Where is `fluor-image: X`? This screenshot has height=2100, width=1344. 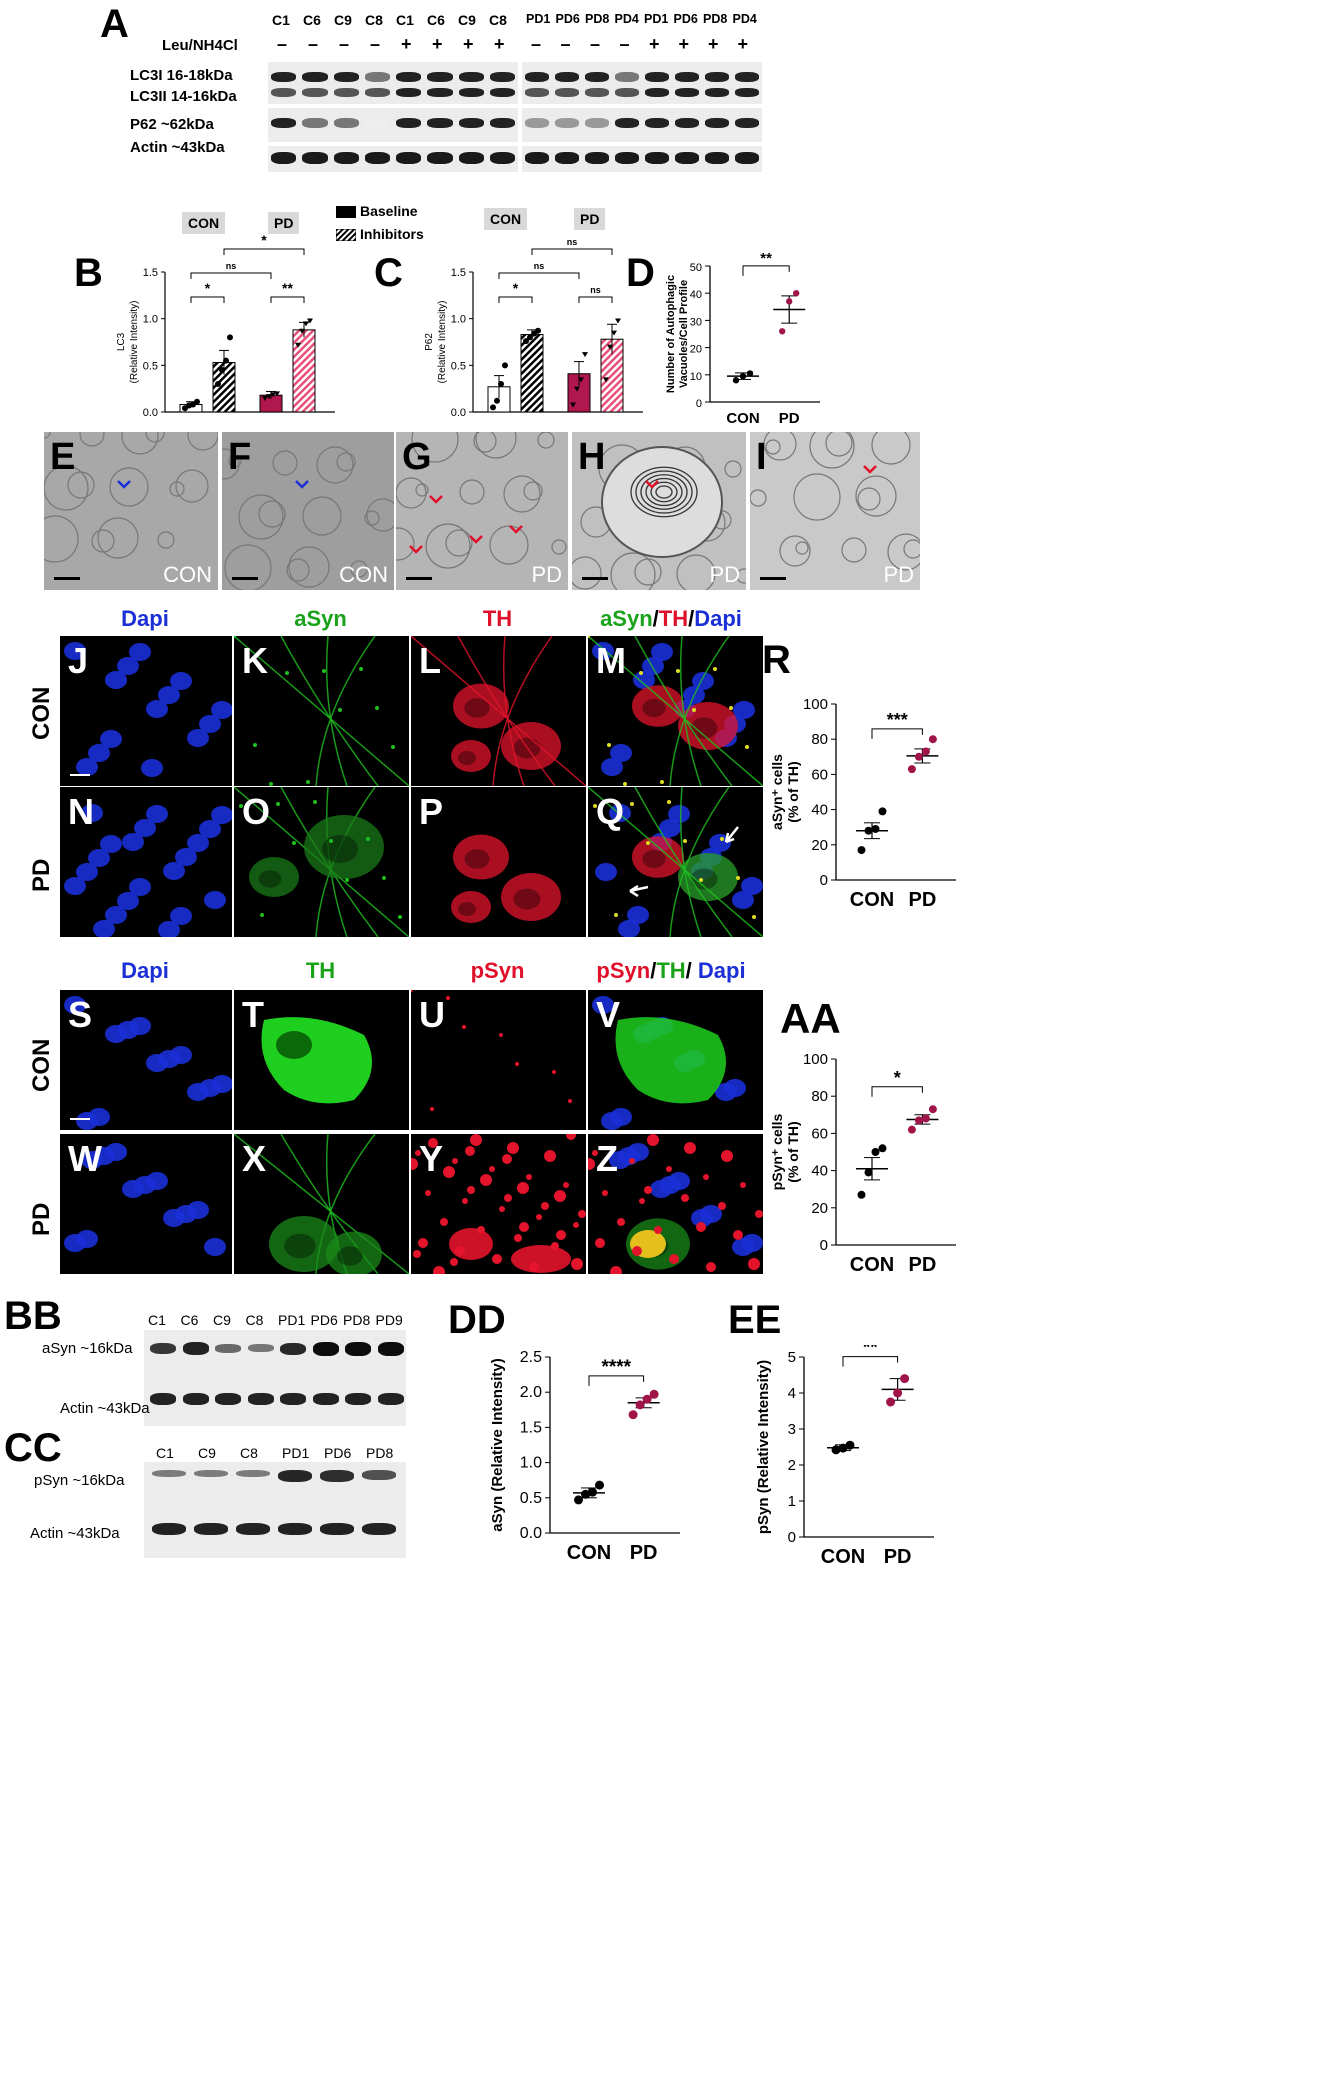
fluor-image: X is located at coordinates (321, 1204).